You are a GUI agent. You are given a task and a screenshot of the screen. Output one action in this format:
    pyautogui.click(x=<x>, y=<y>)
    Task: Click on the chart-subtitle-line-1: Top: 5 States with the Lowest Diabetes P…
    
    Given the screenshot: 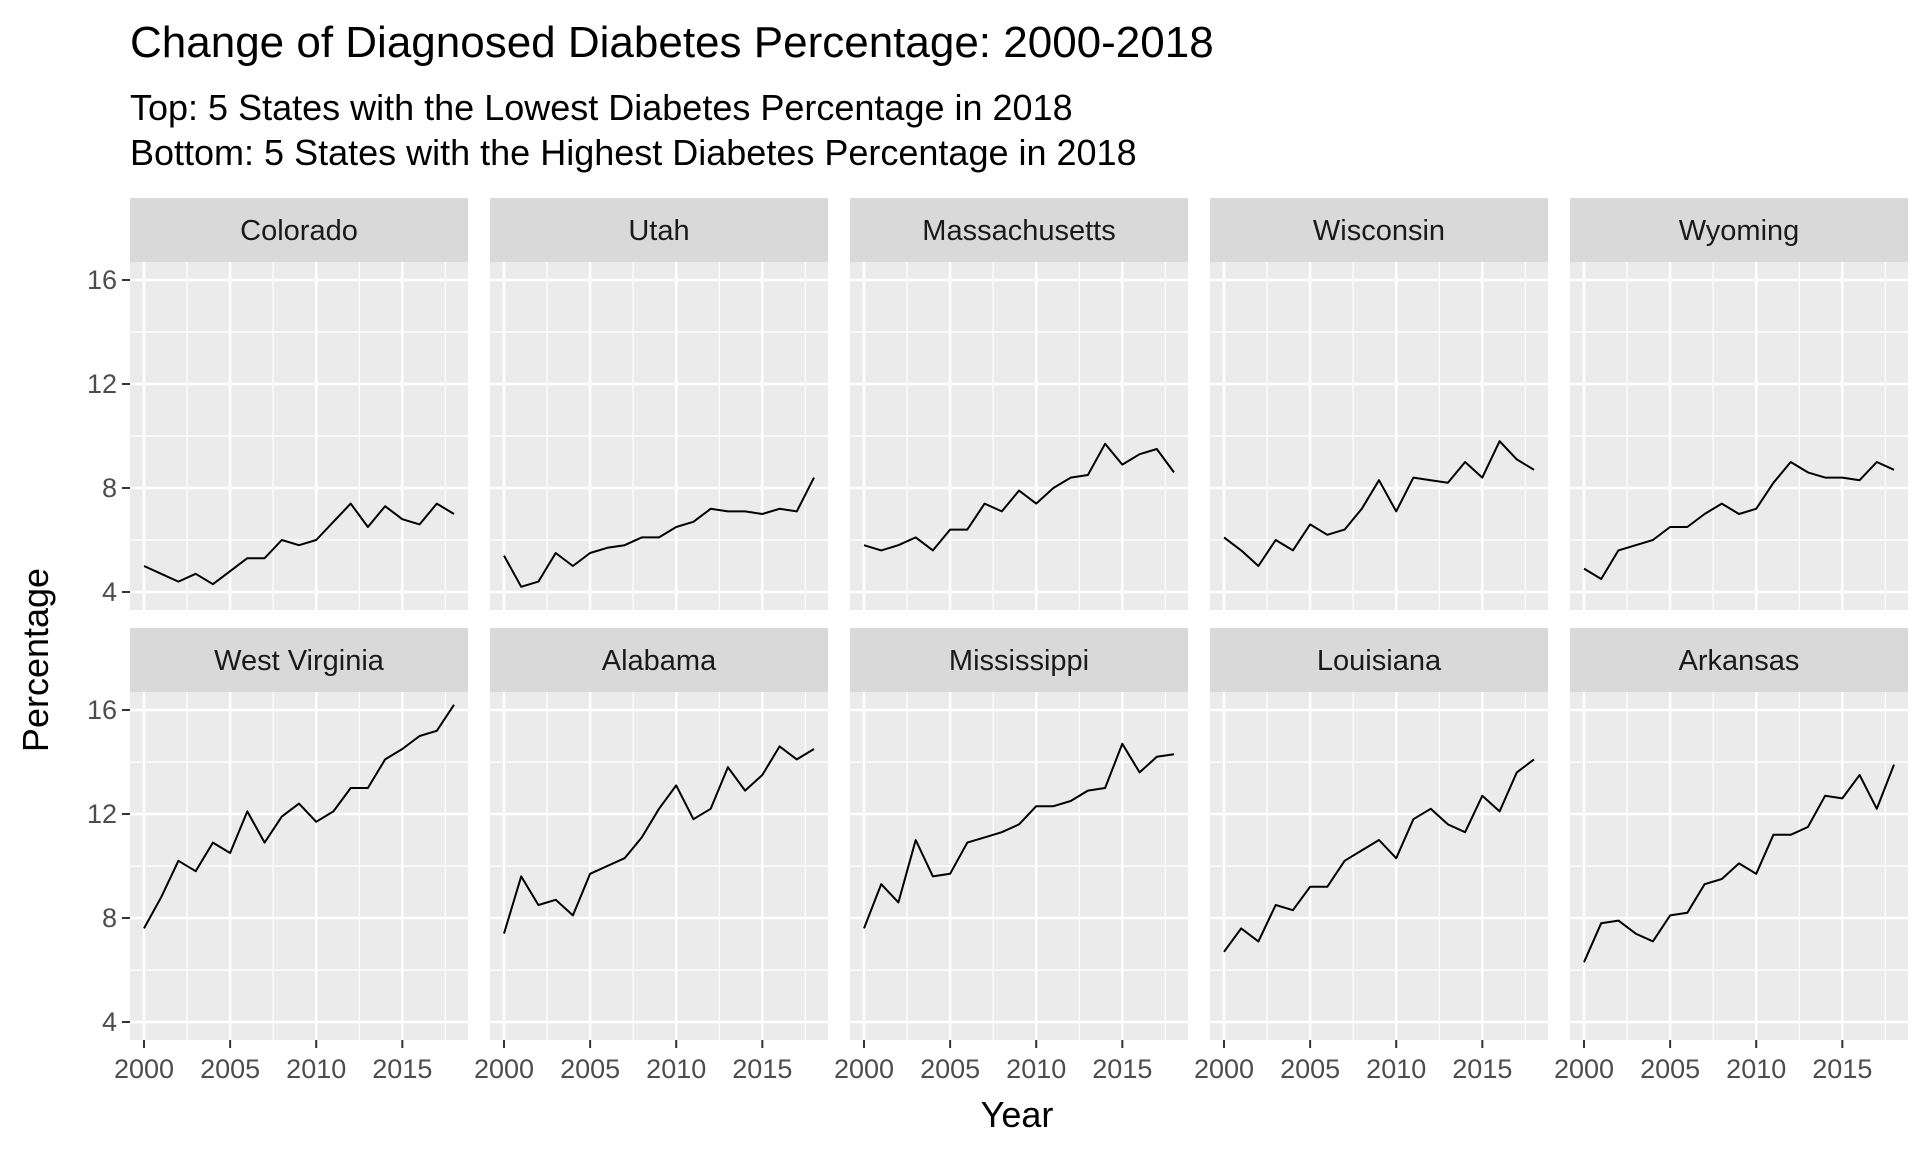 What is the action you would take?
    pyautogui.click(x=601, y=107)
    